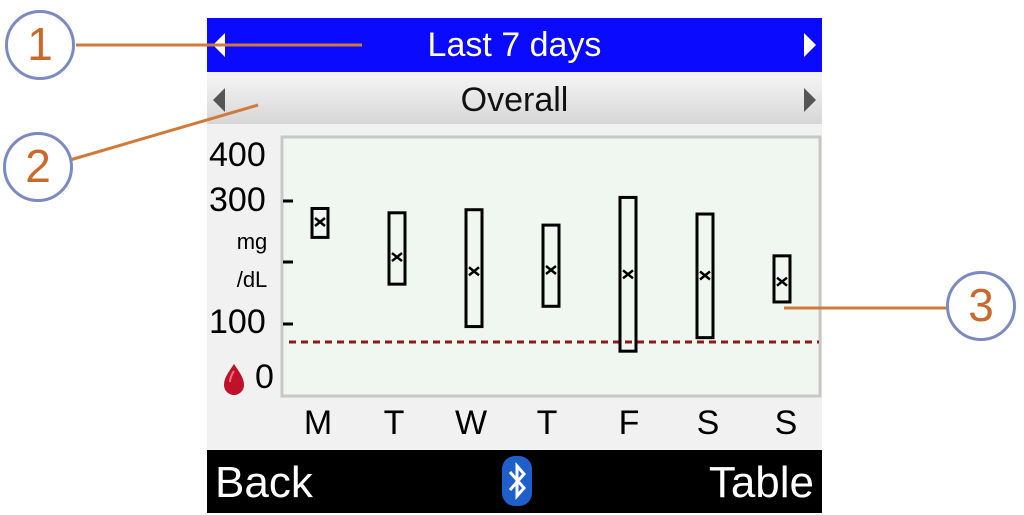  I want to click on table-button: Table, so click(761, 482).